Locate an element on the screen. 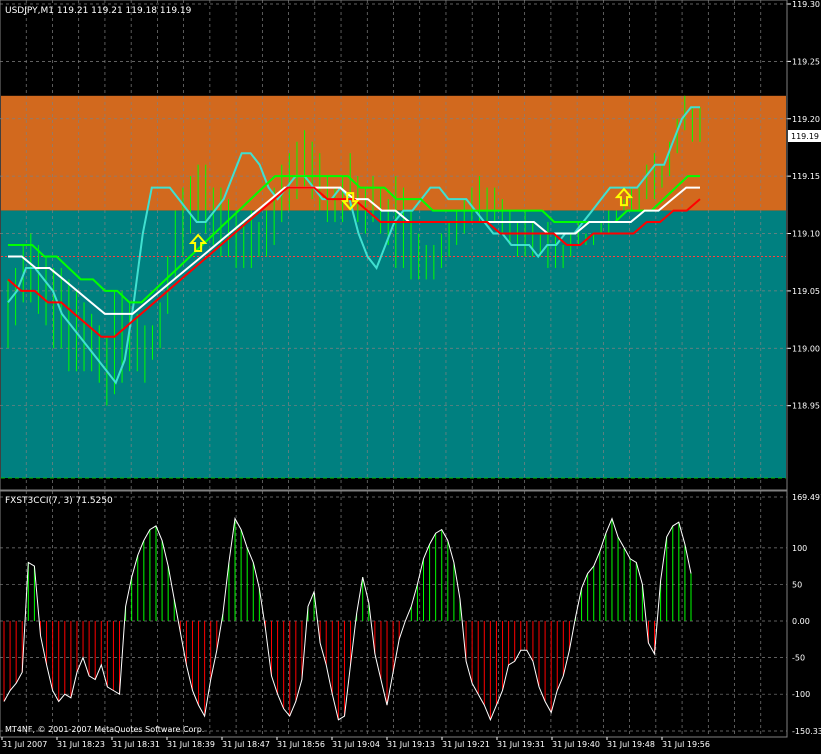 This screenshot has height=754, width=821. current-price-label: 119.19 is located at coordinates (805, 136).